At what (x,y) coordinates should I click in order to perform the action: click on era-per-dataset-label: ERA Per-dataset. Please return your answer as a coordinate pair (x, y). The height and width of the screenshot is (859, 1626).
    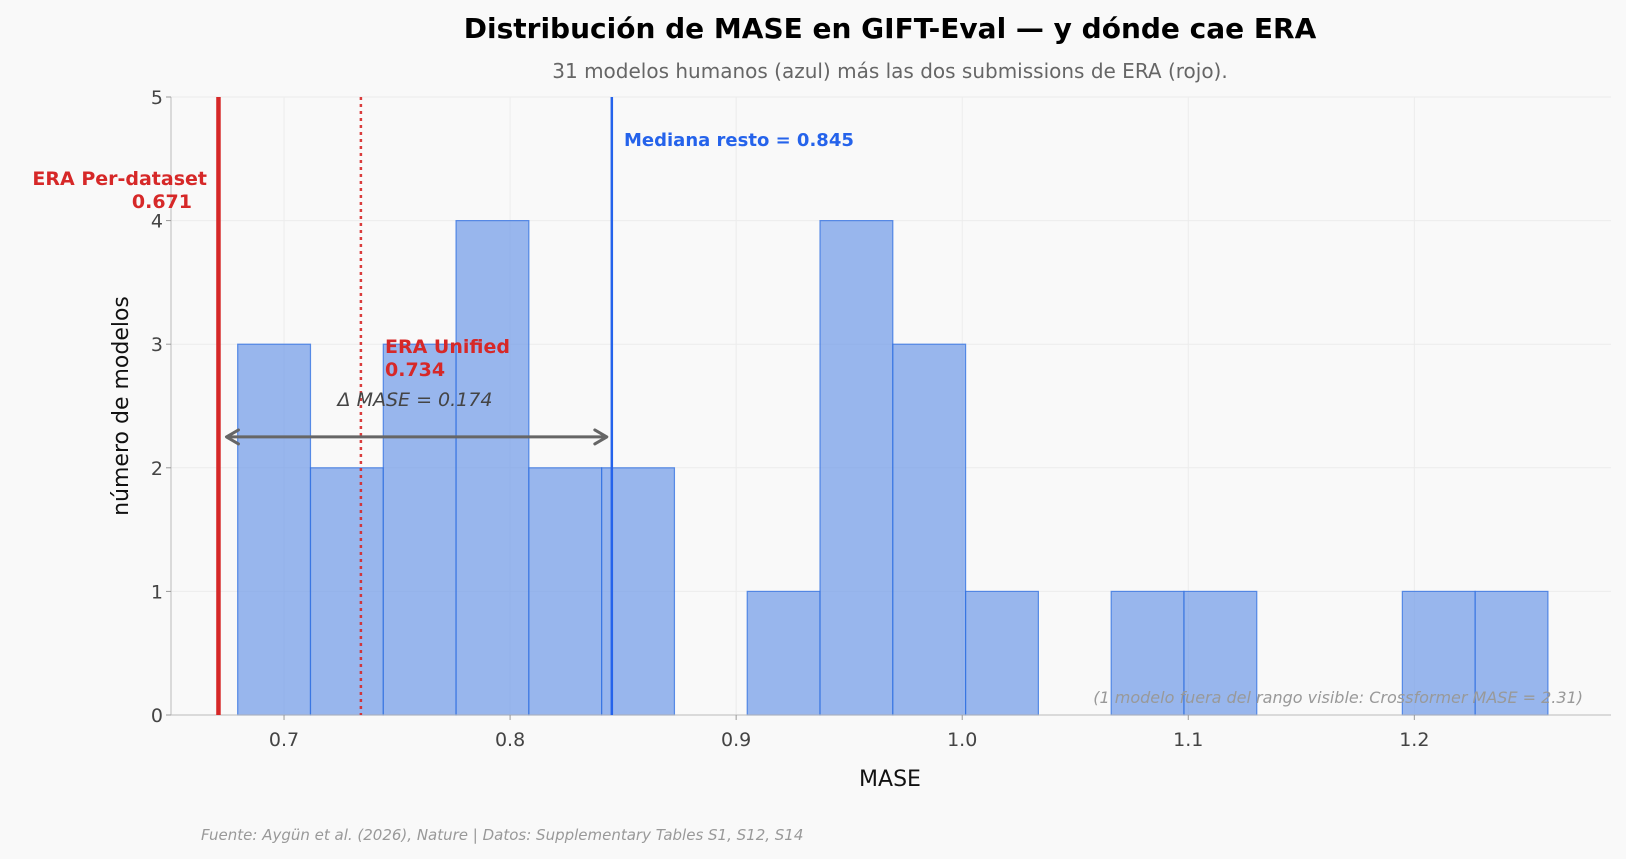
    Looking at the image, I should click on (119, 179).